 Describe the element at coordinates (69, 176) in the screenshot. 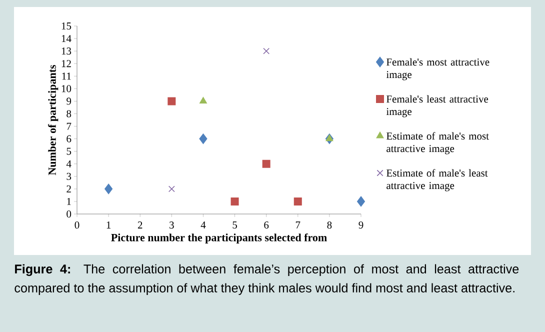

I see `y-tick-label: 3` at that location.